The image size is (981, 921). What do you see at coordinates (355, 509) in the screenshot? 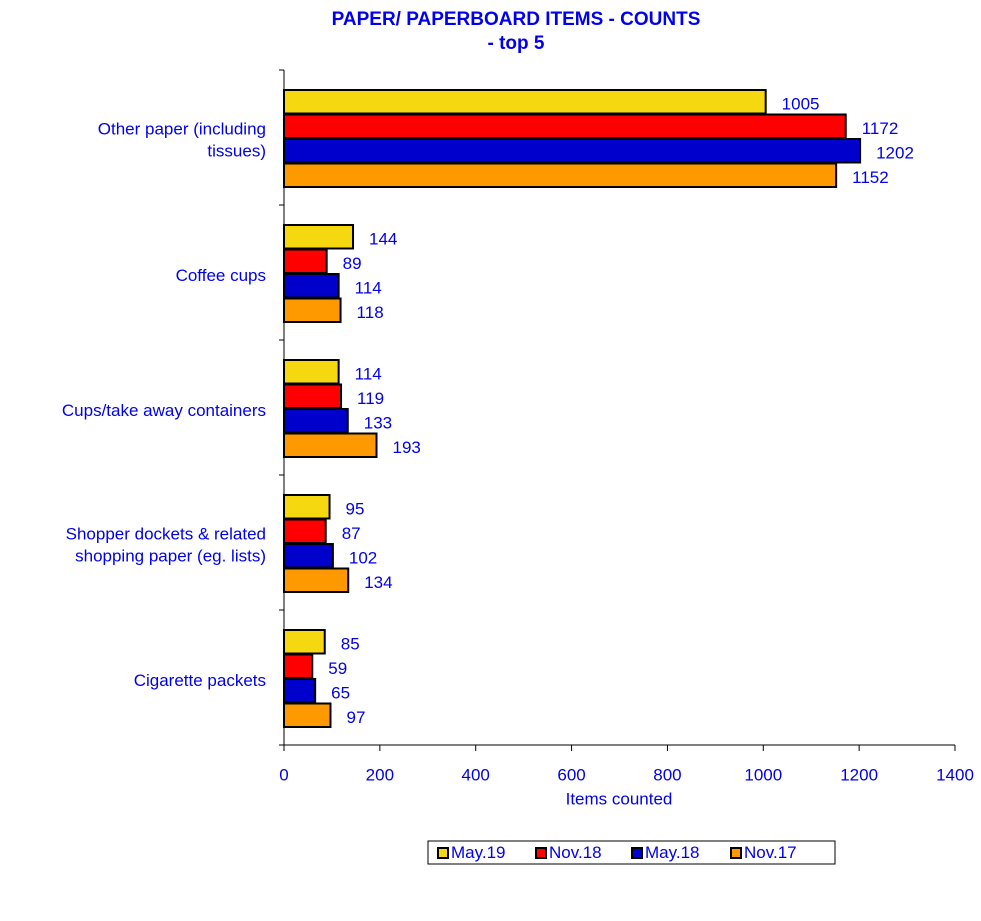
I see `data-label: 95` at bounding box center [355, 509].